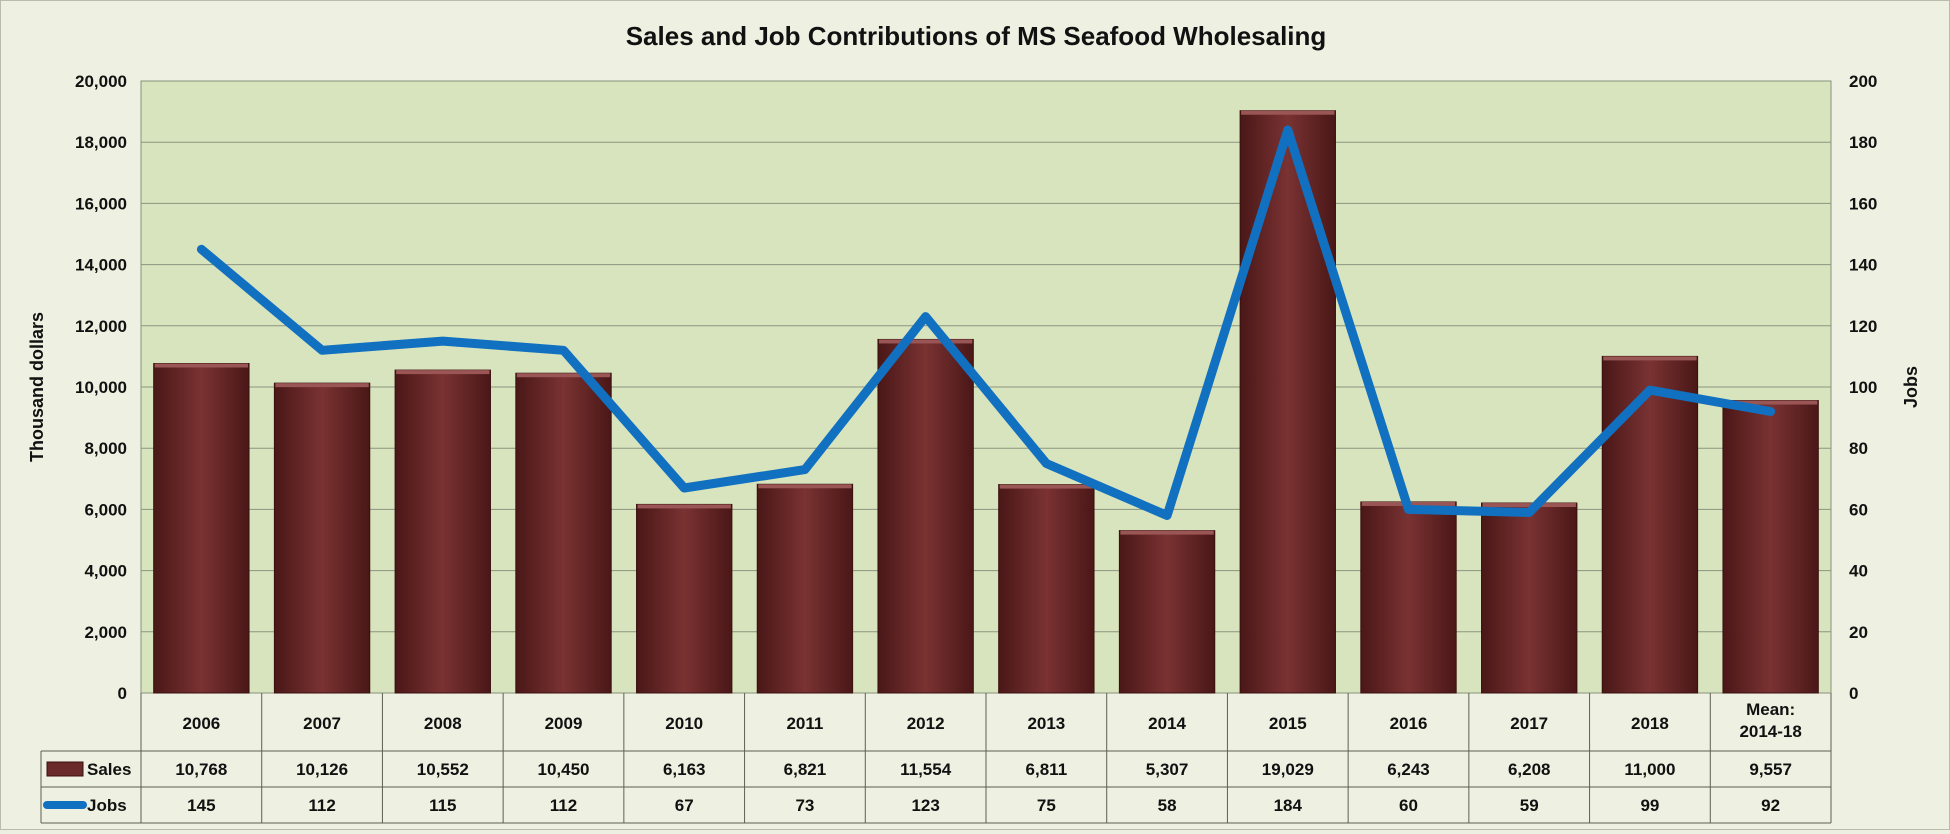  Describe the element at coordinates (926, 723) in the screenshot. I see `category-label: 2012` at that location.